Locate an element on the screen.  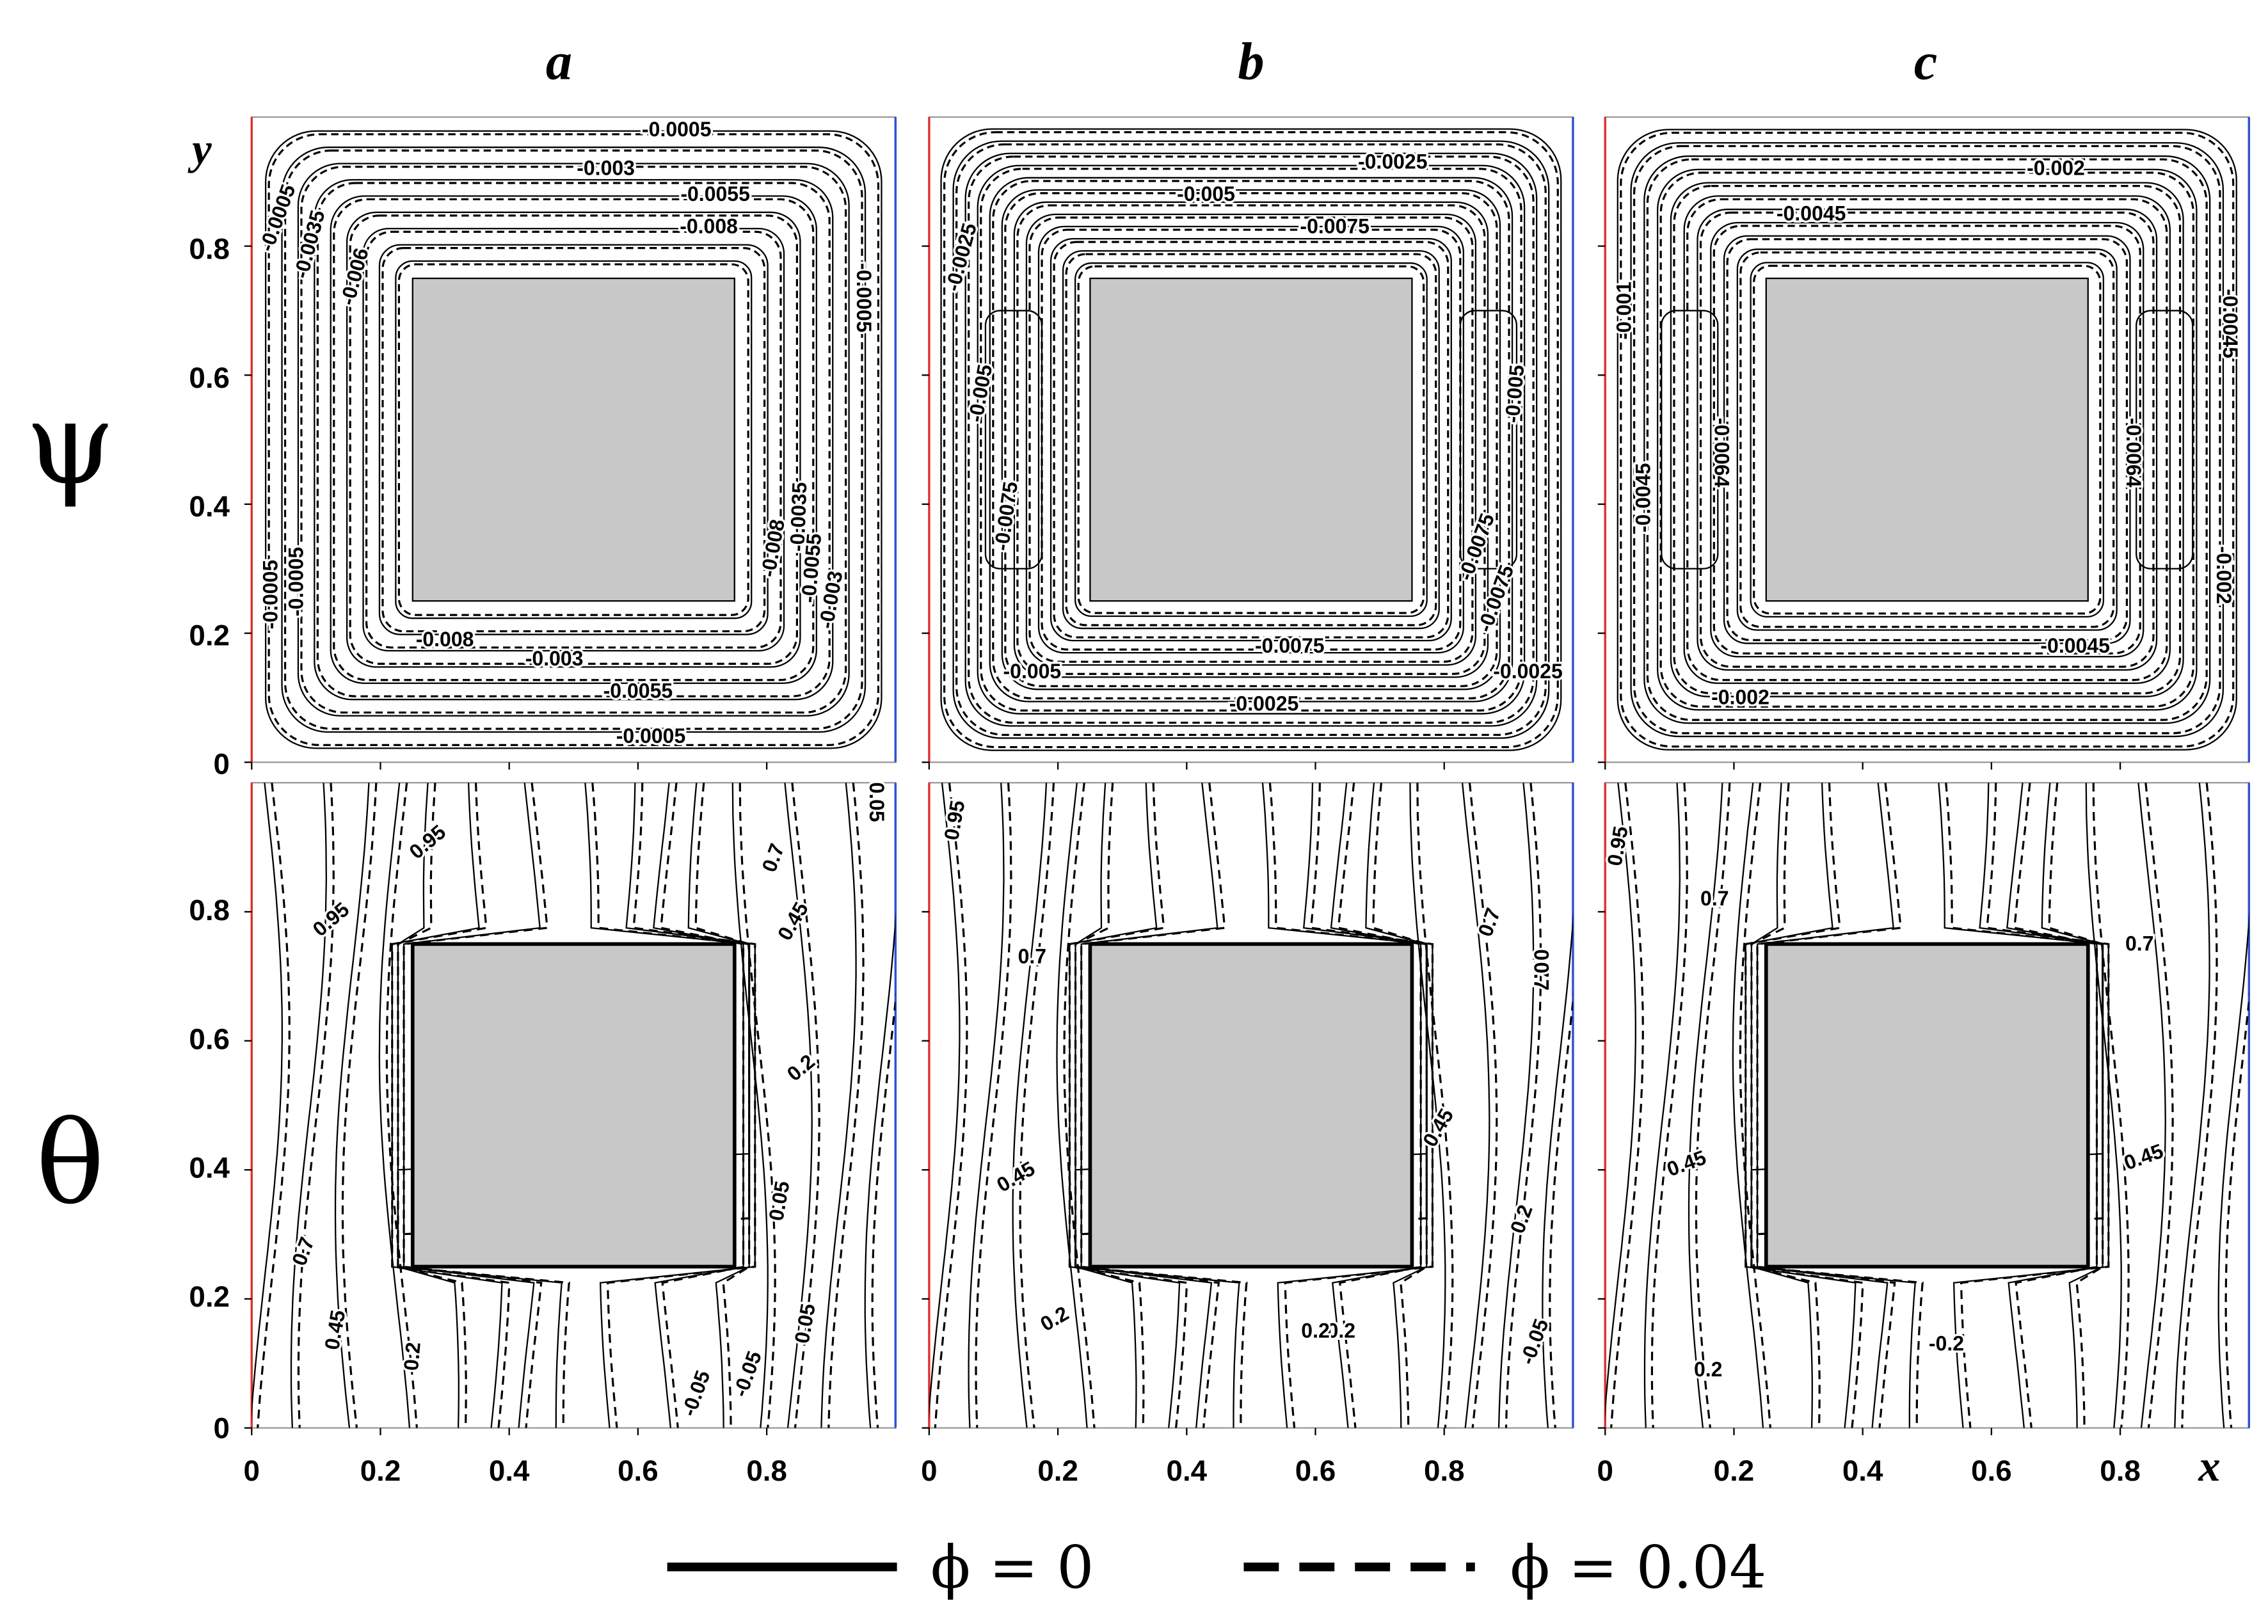
contour-label: -0.2 is located at coordinates (1946, 1343).